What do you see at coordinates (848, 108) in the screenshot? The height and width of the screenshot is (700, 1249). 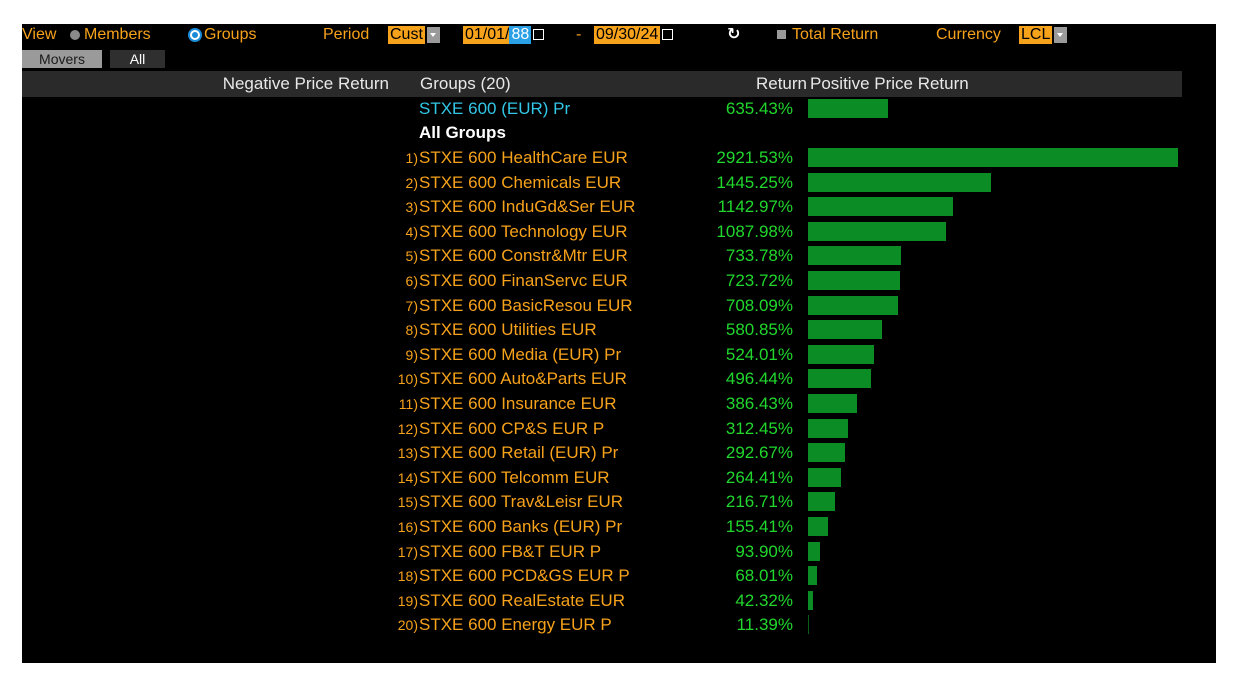 I see `benchmark-bar` at bounding box center [848, 108].